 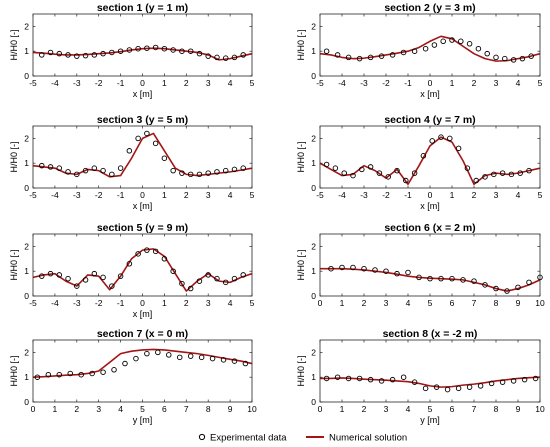 What do you see at coordinates (99, 195) in the screenshot?
I see `x-tick-label: -2` at bounding box center [99, 195].